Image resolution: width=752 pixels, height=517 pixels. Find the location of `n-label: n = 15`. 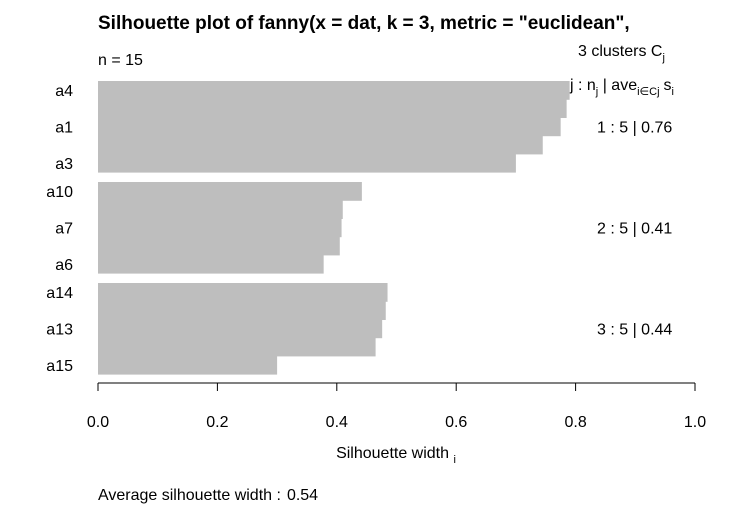

n-label: n = 15 is located at coordinates (120, 60).